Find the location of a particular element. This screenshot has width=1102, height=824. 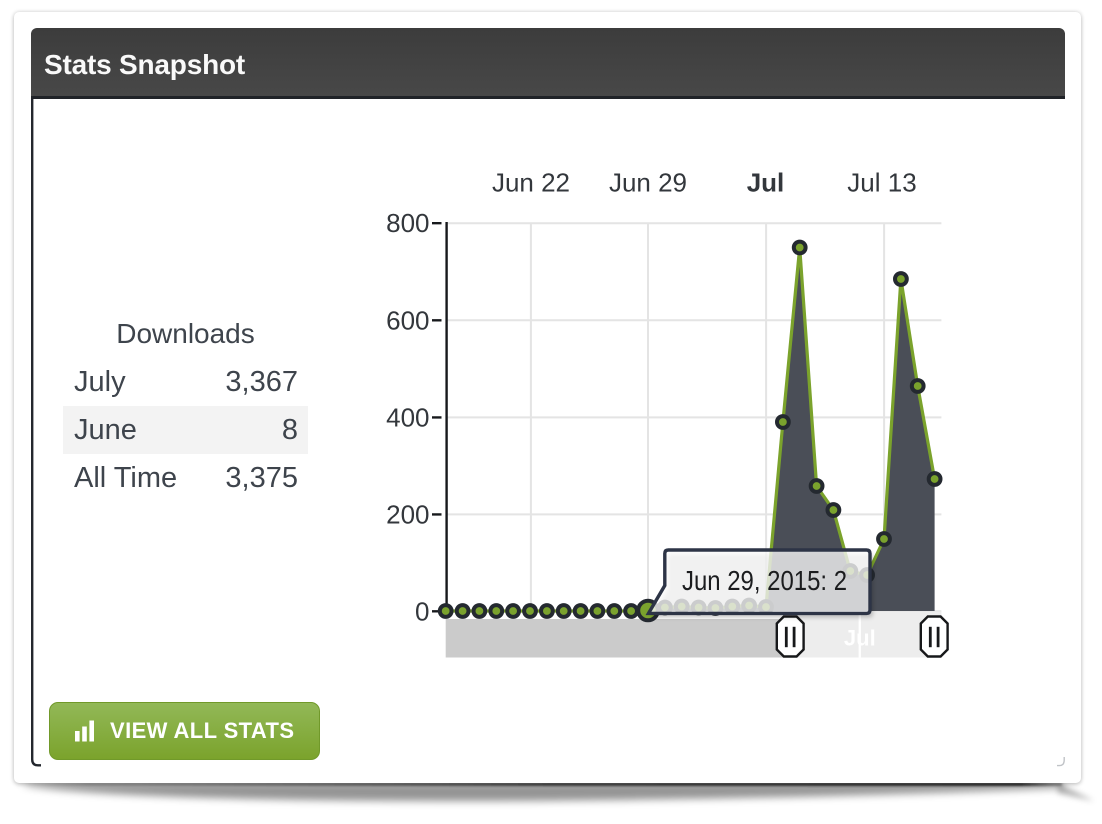

svg-text: Jun 29 is located at coordinates (648, 183).